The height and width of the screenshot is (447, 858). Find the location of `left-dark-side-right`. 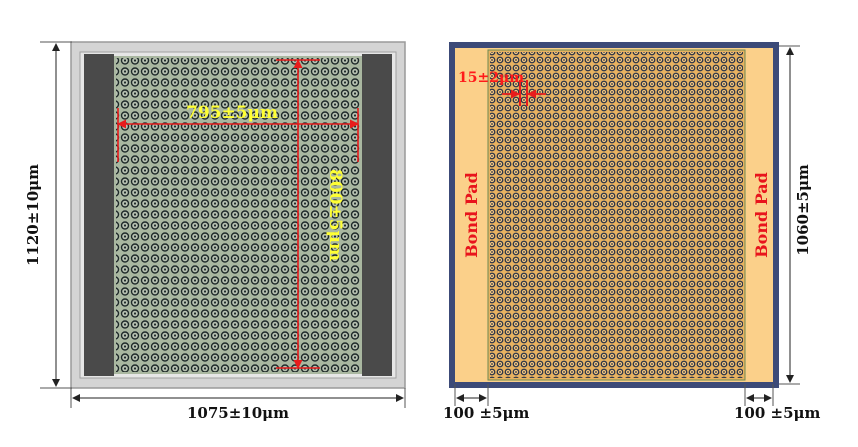

left-dark-side-right is located at coordinates (377, 215).